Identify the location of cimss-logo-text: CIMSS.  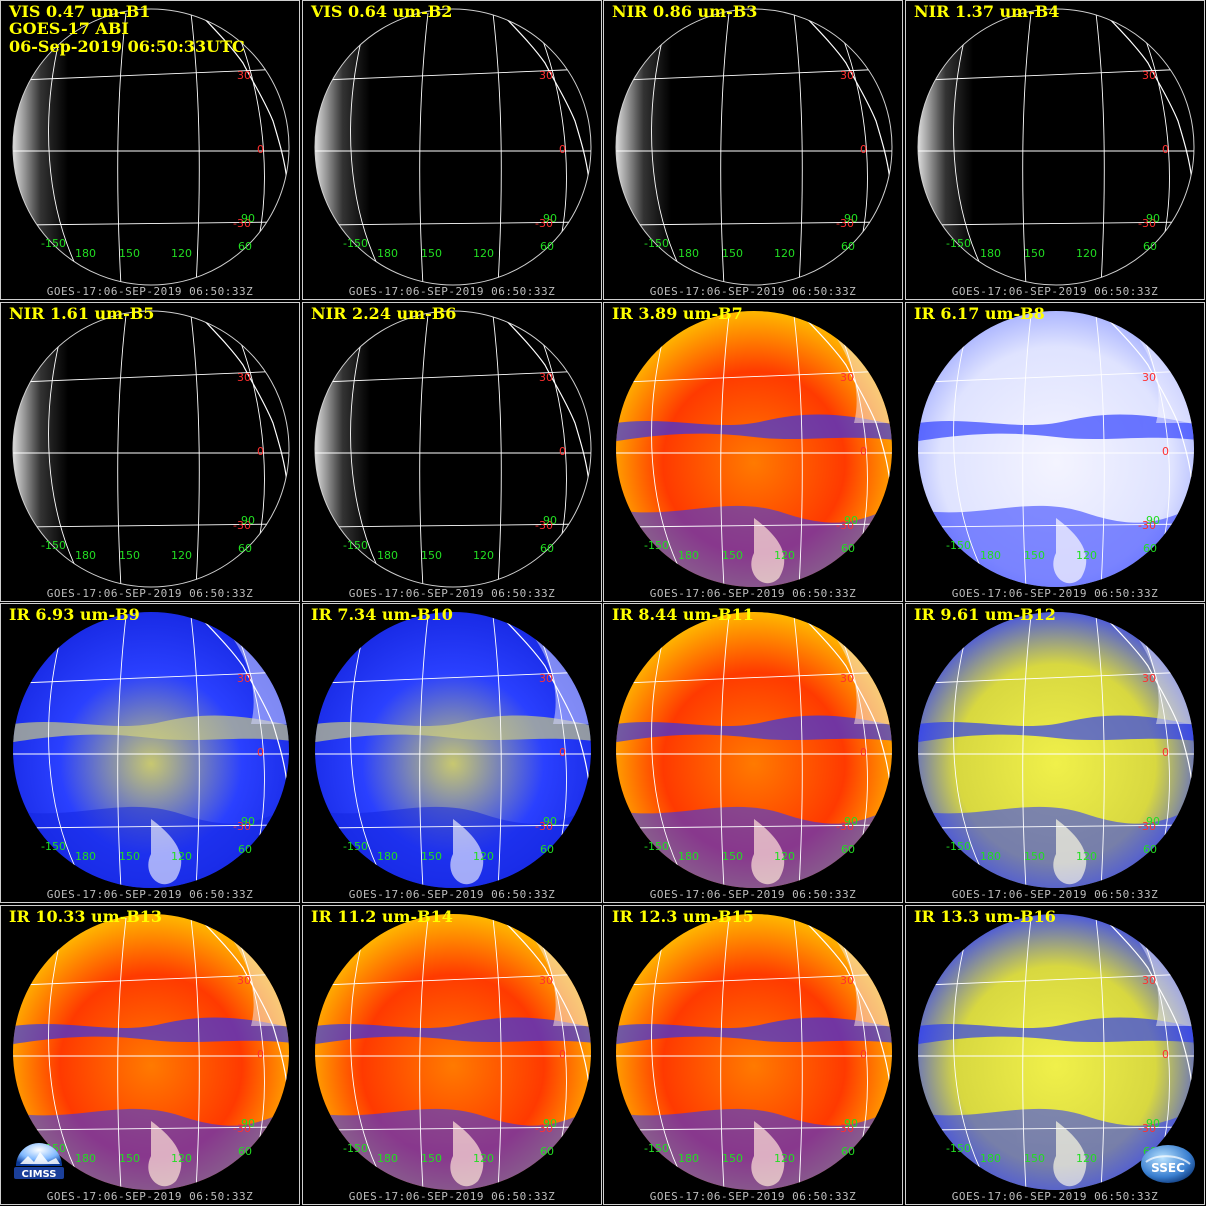
(39, 1174).